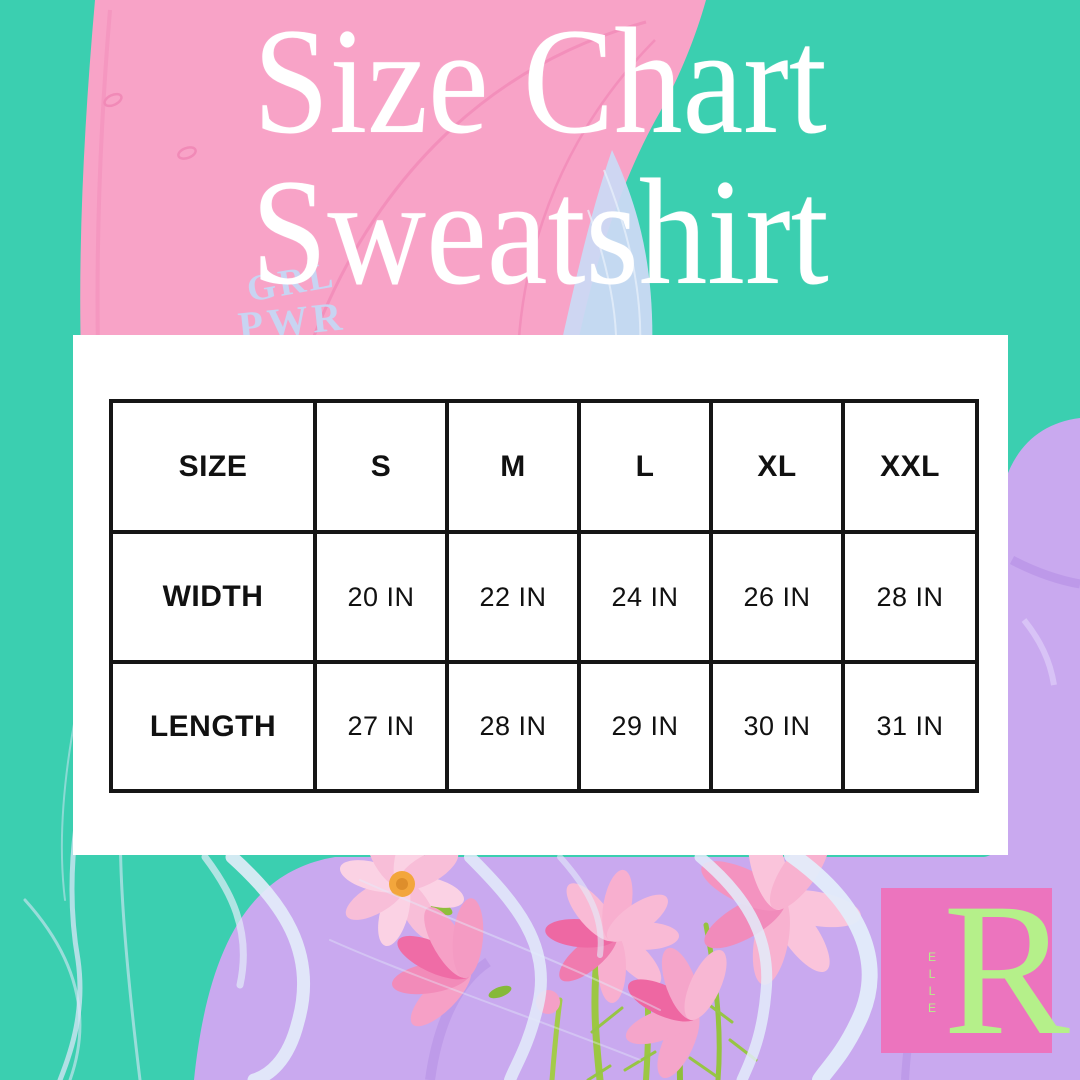 This screenshot has height=1080, width=1080. I want to click on hair-curl, so click(831, 963).